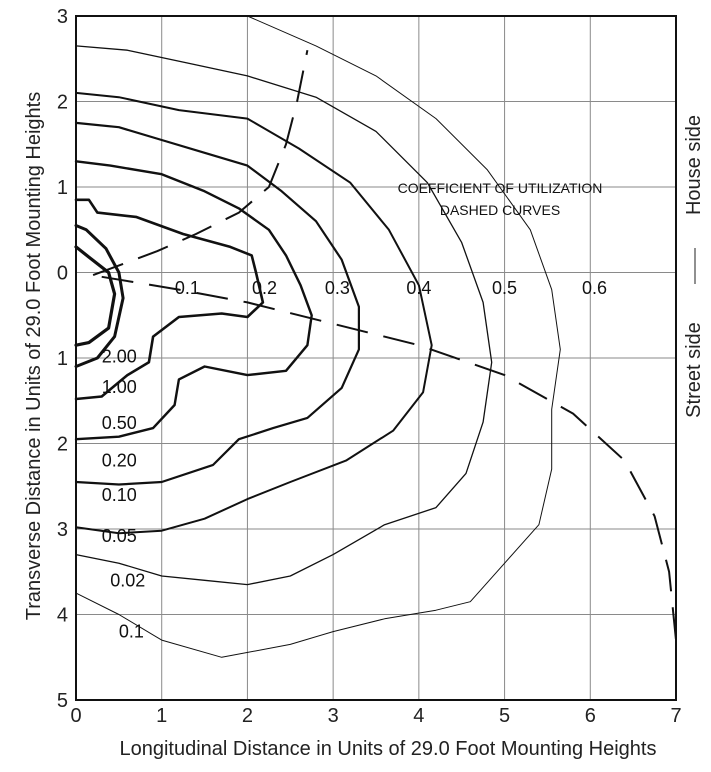 The width and height of the screenshot is (711, 772). I want to click on cu-label: 0.6, so click(594, 288).